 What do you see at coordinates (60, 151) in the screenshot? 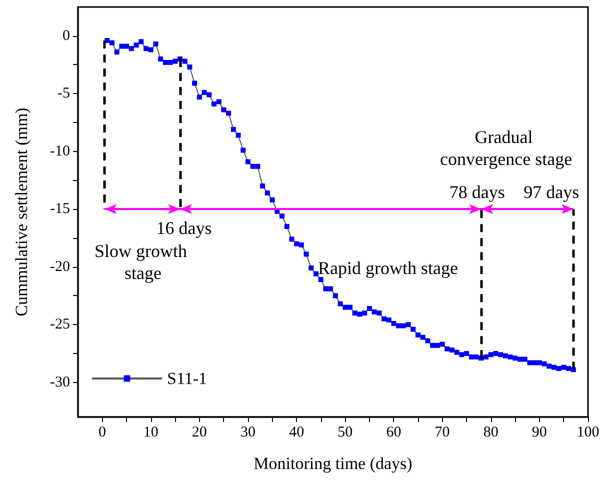
I see `y-tick-label: -10` at bounding box center [60, 151].